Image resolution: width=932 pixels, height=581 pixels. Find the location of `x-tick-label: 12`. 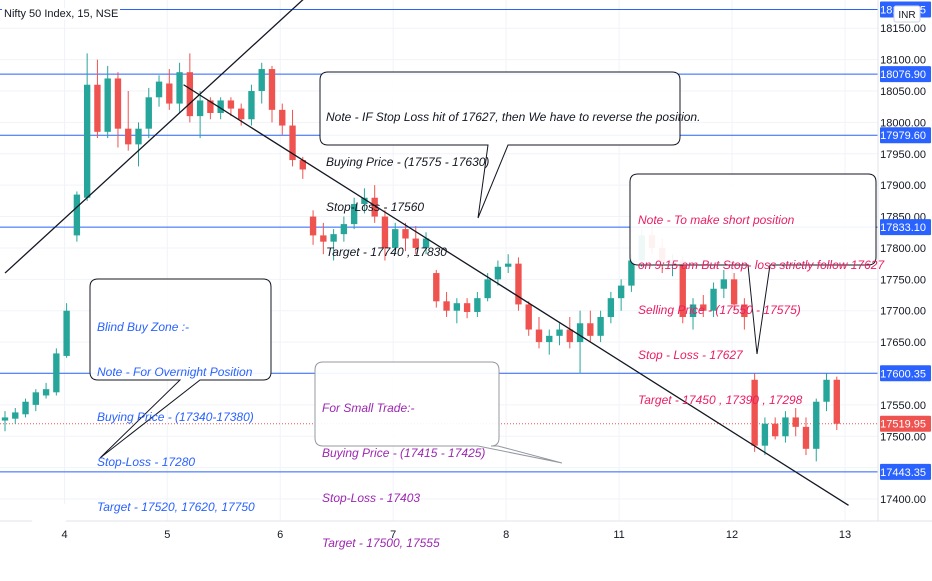

x-tick-label: 12 is located at coordinates (732, 535).